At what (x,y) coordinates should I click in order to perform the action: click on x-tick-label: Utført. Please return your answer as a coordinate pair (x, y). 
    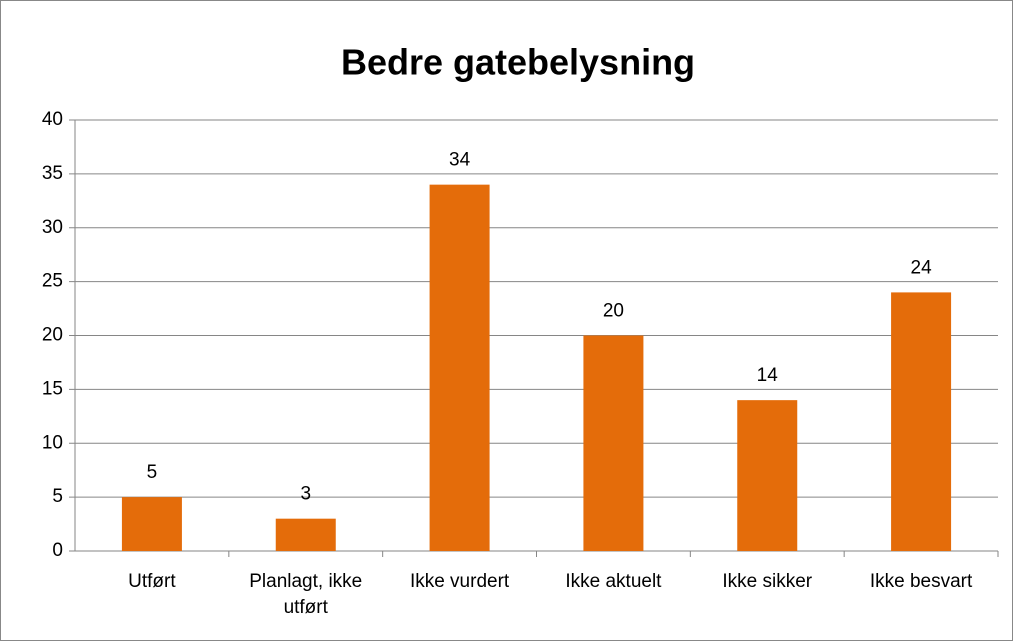
    Looking at the image, I should click on (152, 581).